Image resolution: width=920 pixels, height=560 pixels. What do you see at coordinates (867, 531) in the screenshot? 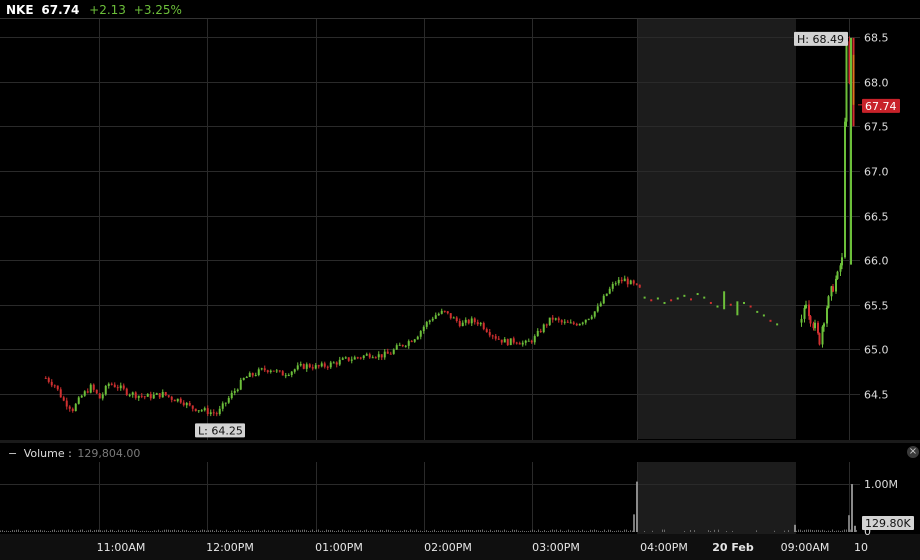
I see `volume-axis-tick: 0` at bounding box center [867, 531].